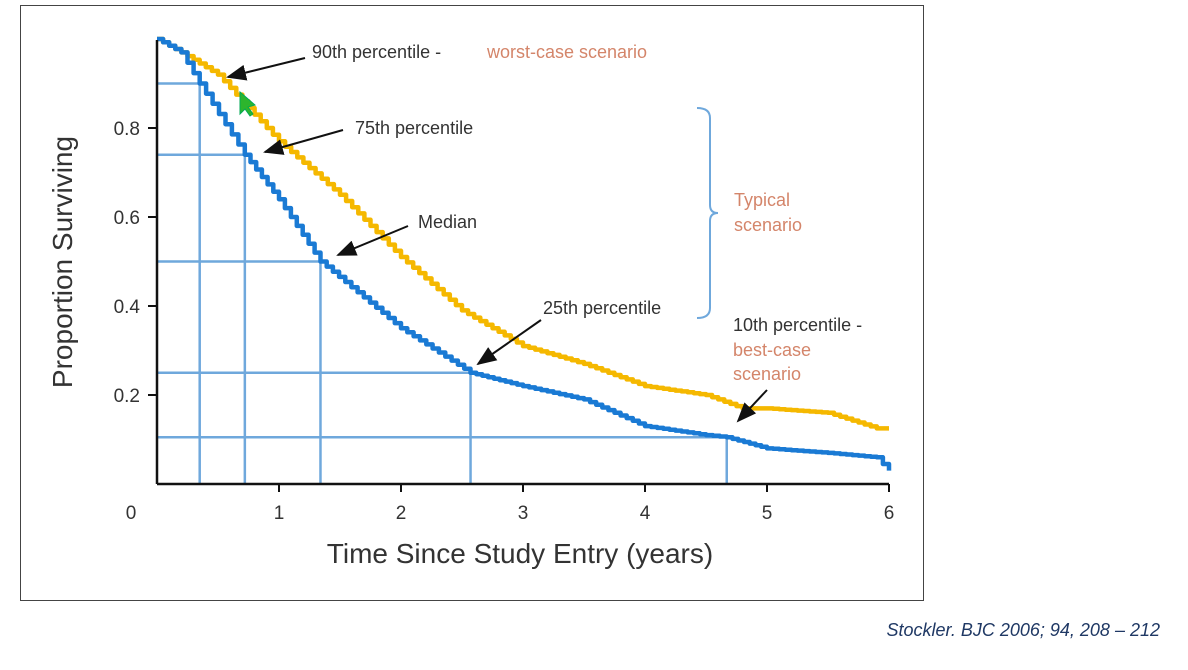  I want to click on y-tick-label: 0.2, so click(127, 396).